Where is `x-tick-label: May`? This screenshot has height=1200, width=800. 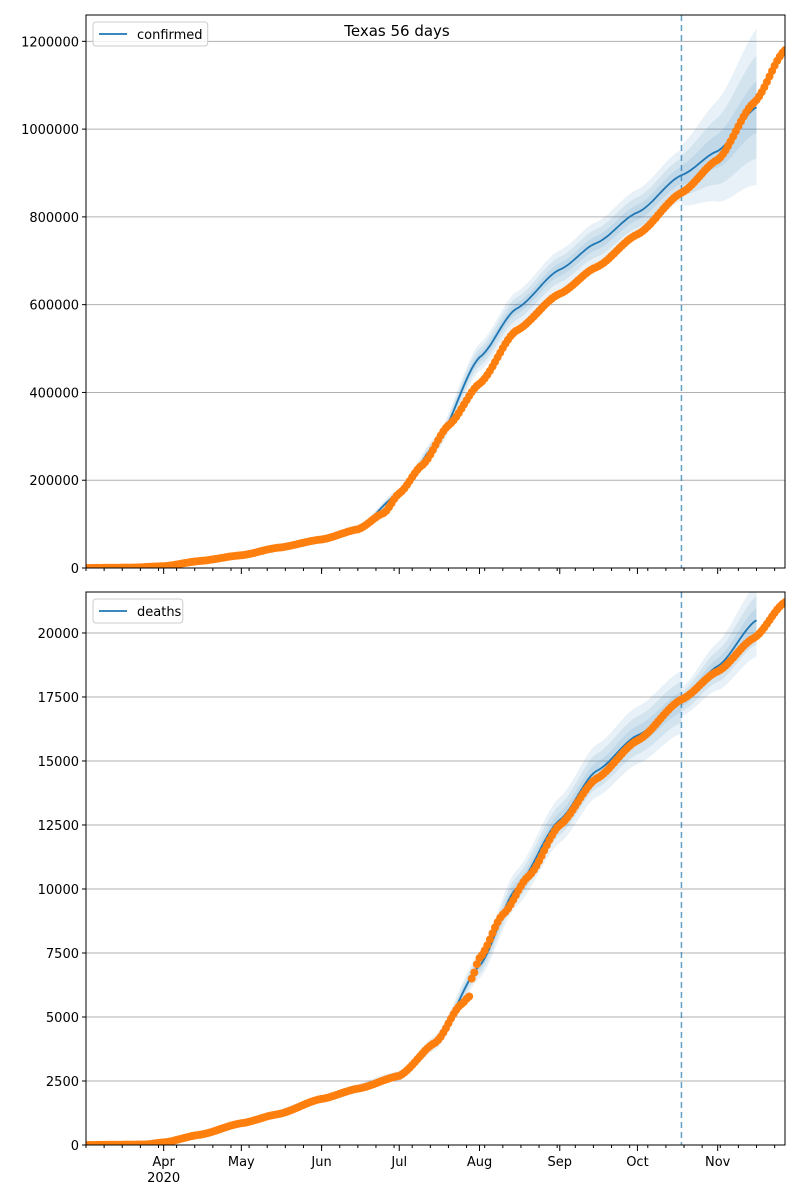 x-tick-label: May is located at coordinates (241, 1162).